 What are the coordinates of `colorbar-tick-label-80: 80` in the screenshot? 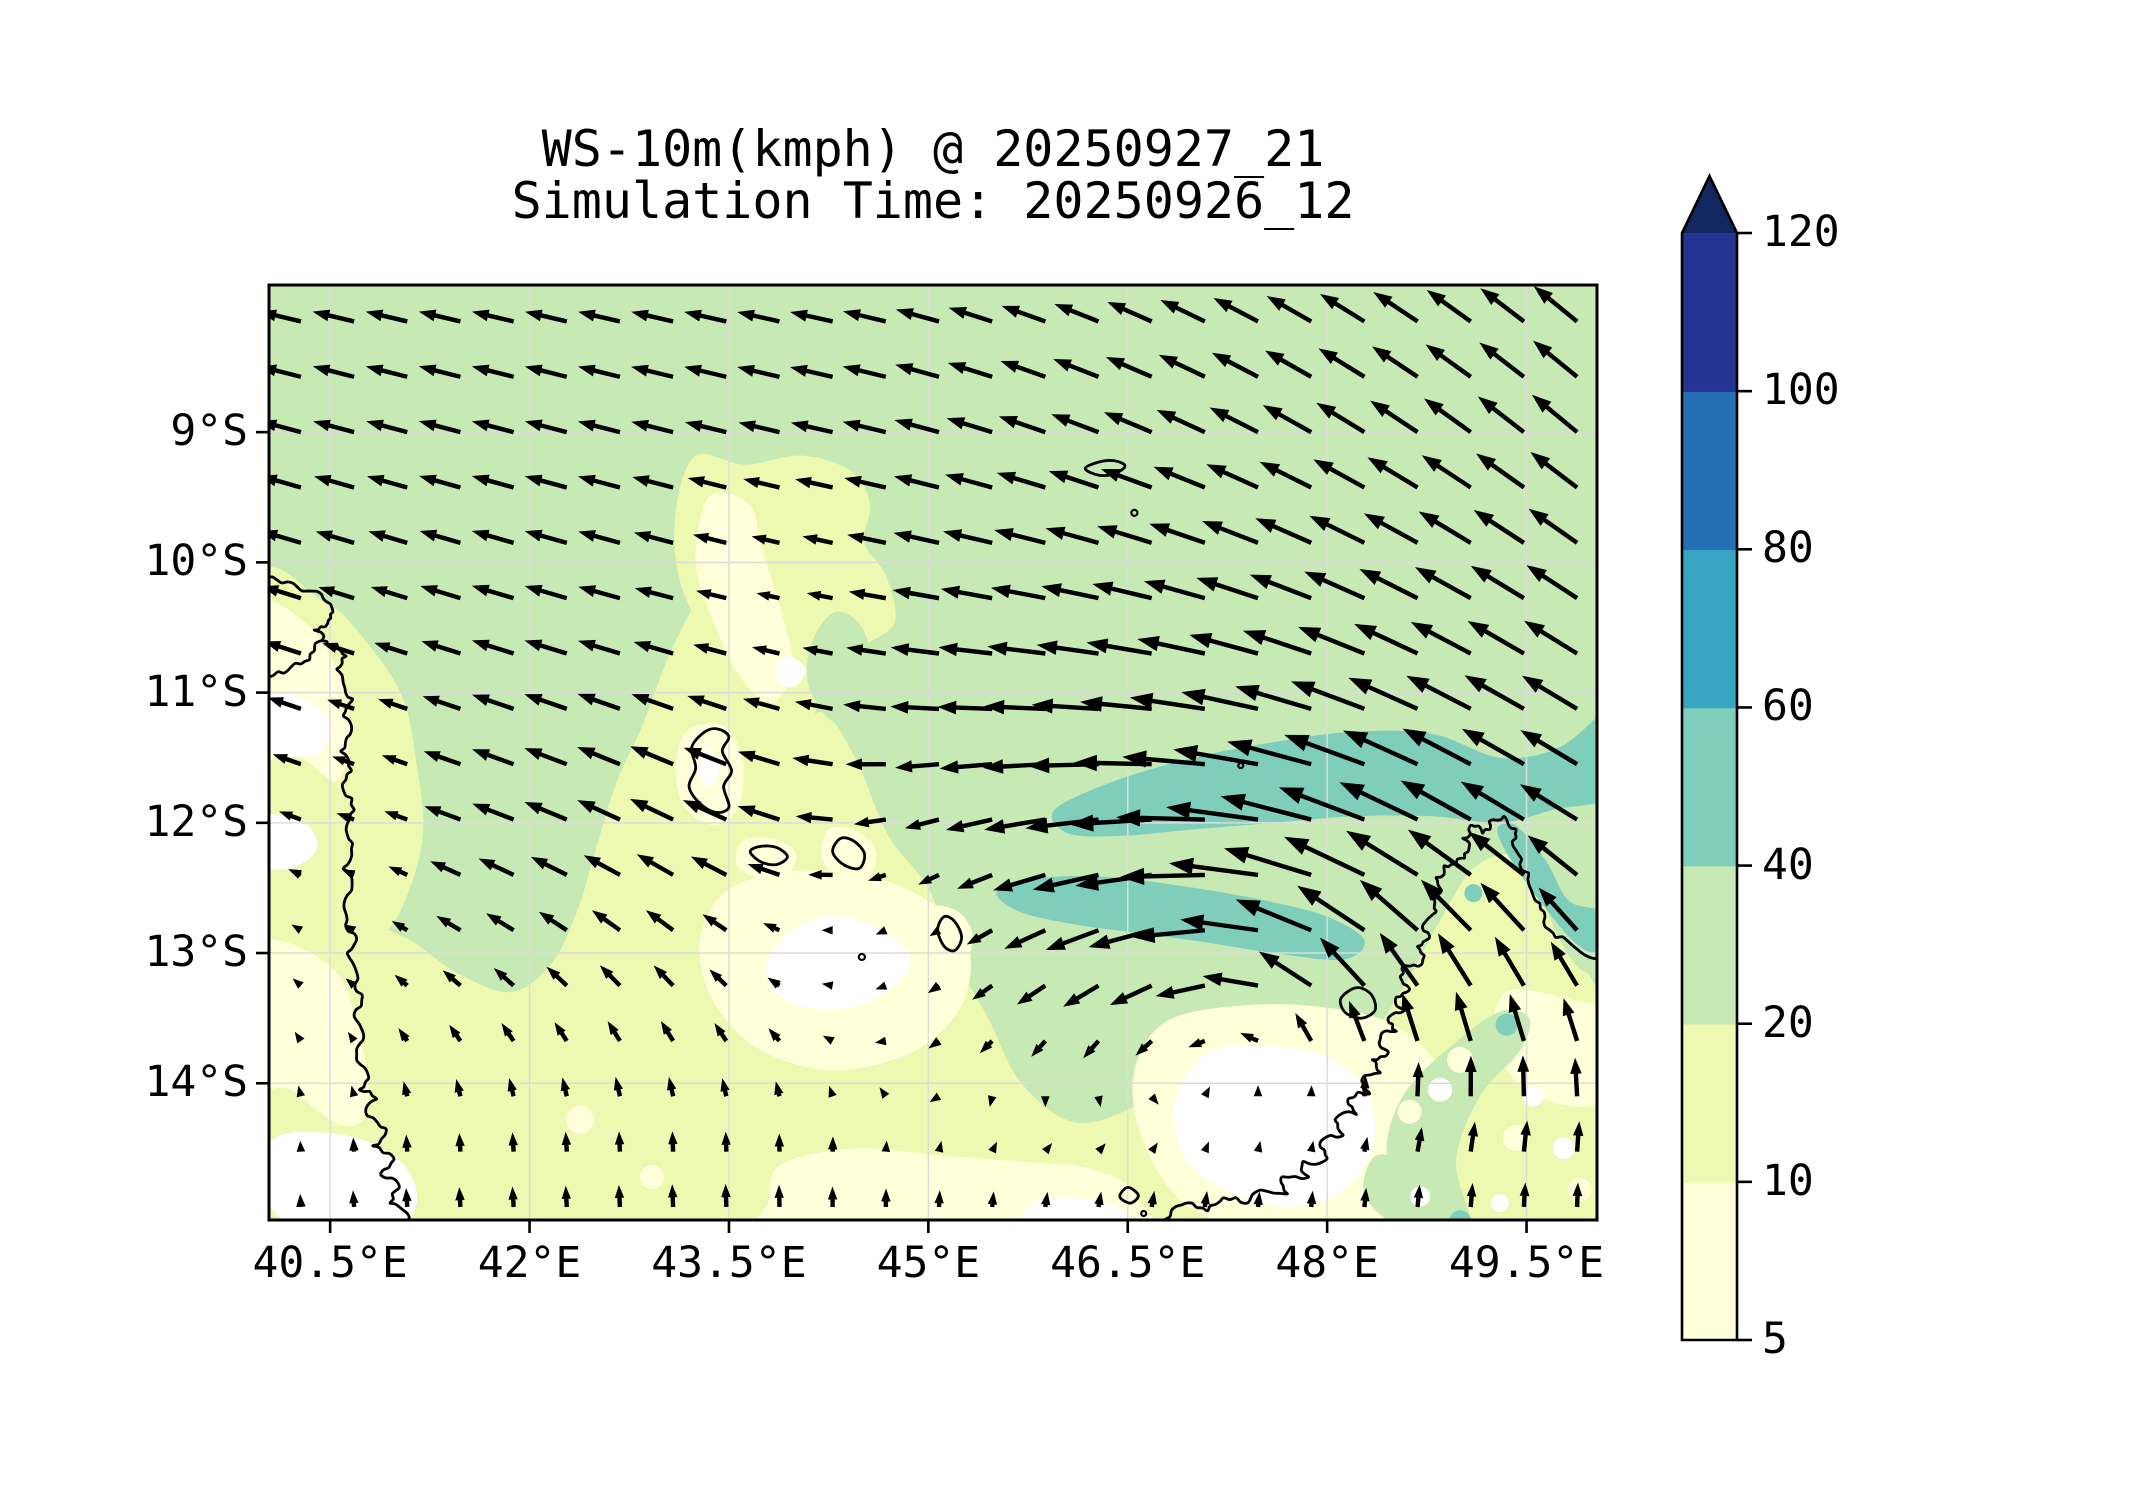 It's located at (1788, 548).